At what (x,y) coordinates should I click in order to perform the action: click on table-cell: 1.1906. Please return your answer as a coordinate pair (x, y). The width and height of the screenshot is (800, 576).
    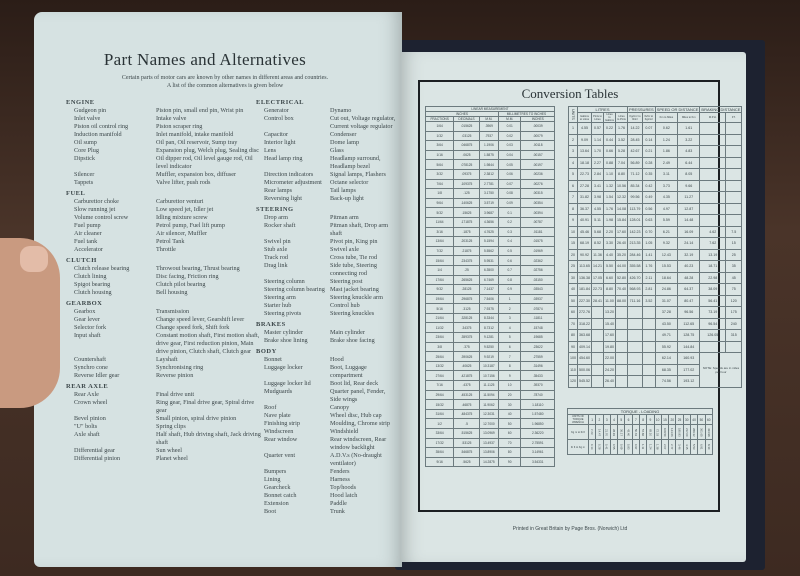
    Looking at the image, I should click on (488, 145).